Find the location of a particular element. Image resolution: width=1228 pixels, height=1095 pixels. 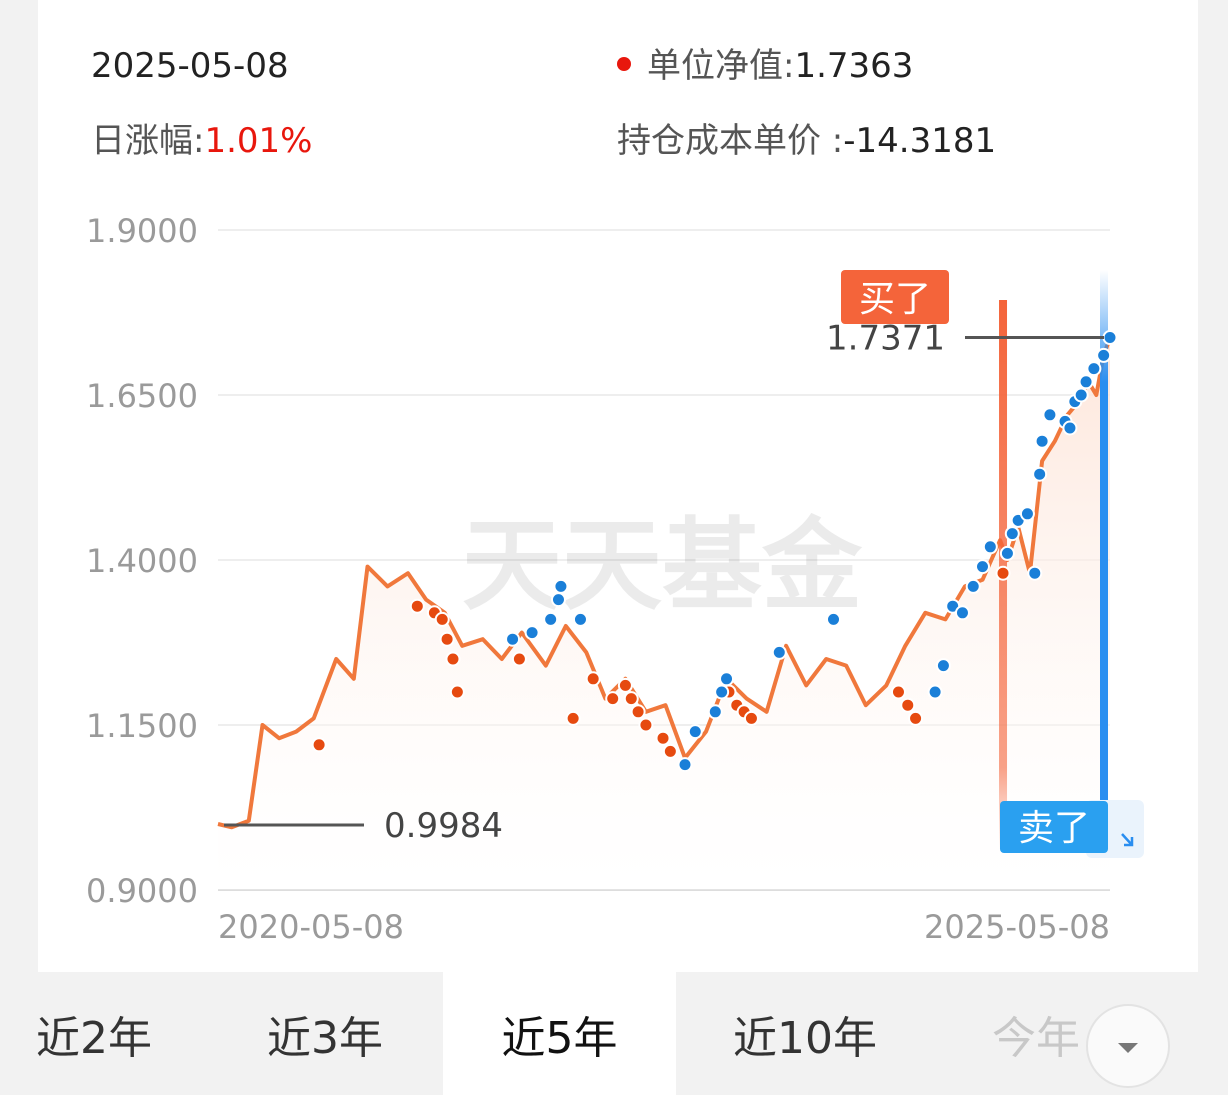

x-tick-label: 2025-05-08 is located at coordinates (1017, 927).